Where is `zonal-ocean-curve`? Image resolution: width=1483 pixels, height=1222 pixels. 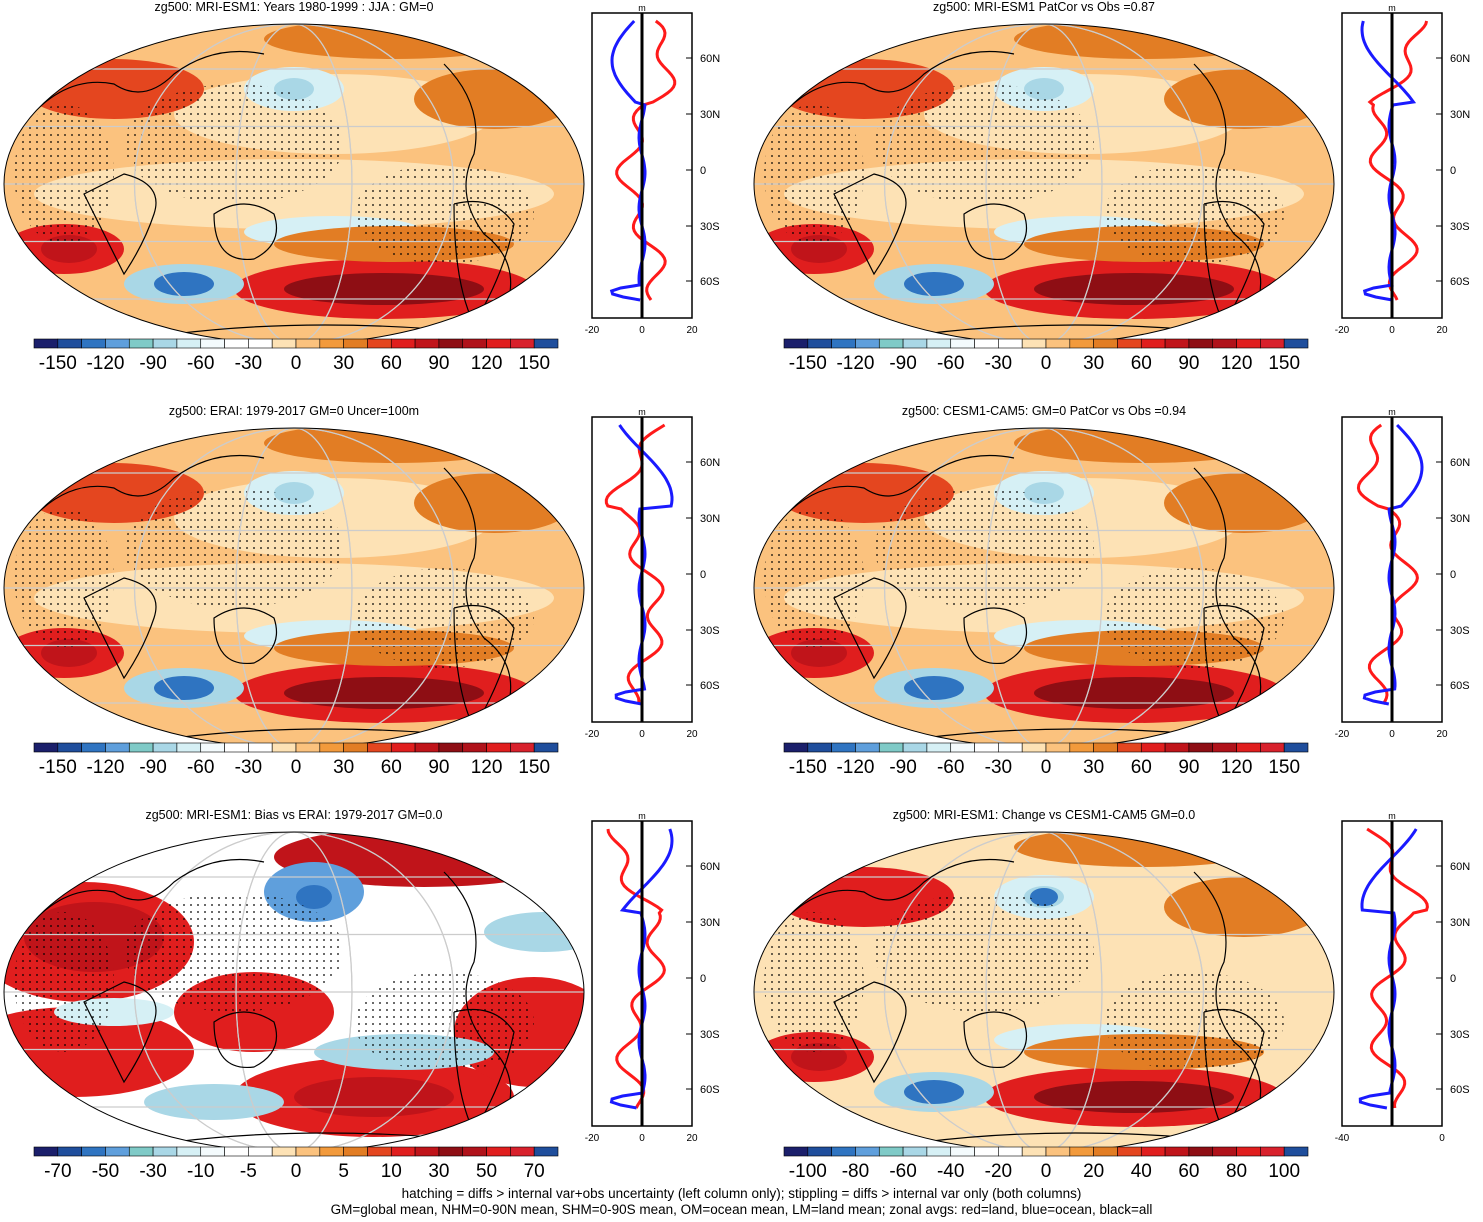
zonal-ocean-curve is located at coordinates (644, 565).